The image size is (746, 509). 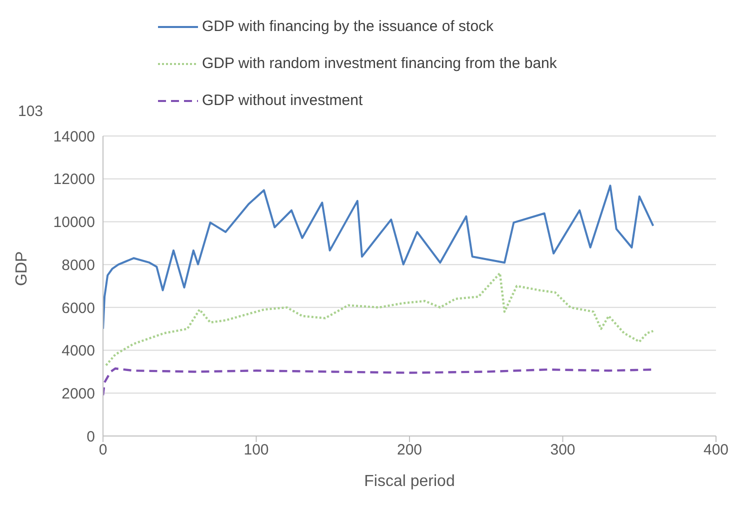 I want to click on legend-label: GDP with random investment financing from the bank, so click(x=379, y=63).